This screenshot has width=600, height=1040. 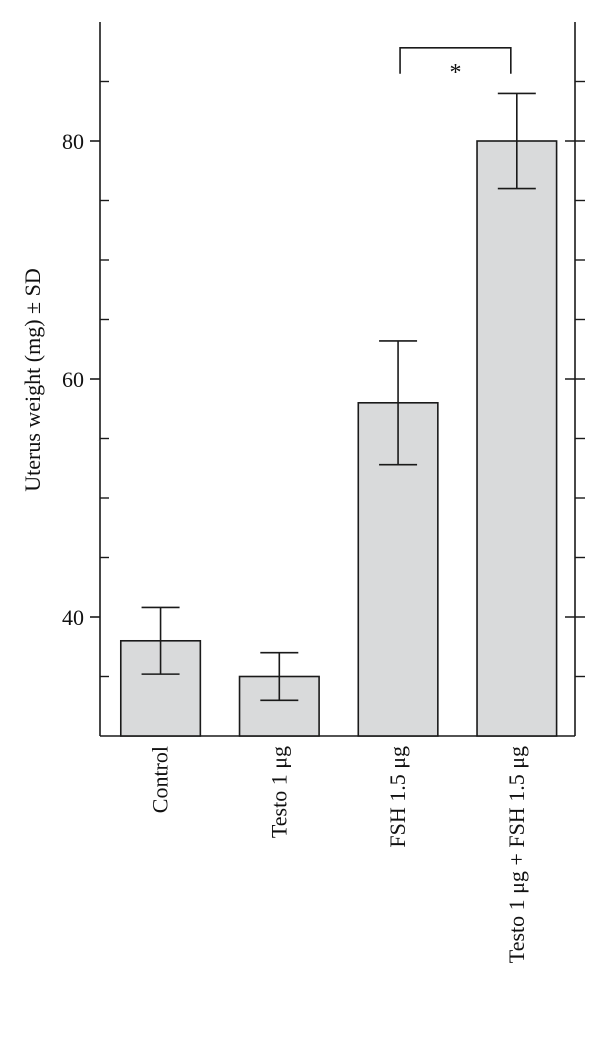 What do you see at coordinates (32, 380) in the screenshot?
I see `y-axis-label: Uterus weight (mg) ± SD` at bounding box center [32, 380].